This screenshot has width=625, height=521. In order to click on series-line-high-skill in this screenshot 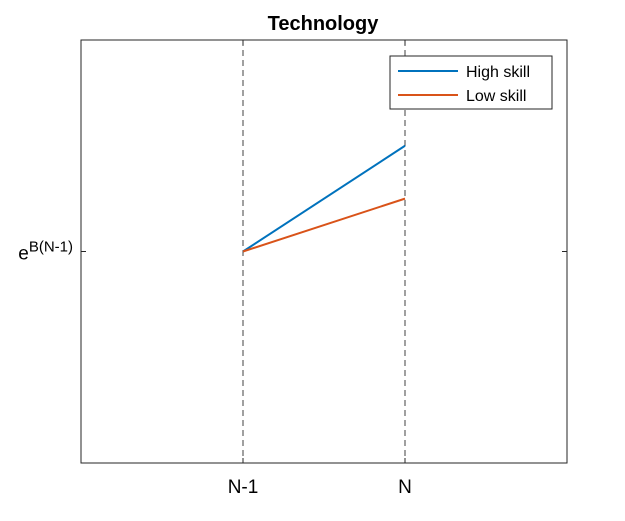, I will do `click(324, 198)`.